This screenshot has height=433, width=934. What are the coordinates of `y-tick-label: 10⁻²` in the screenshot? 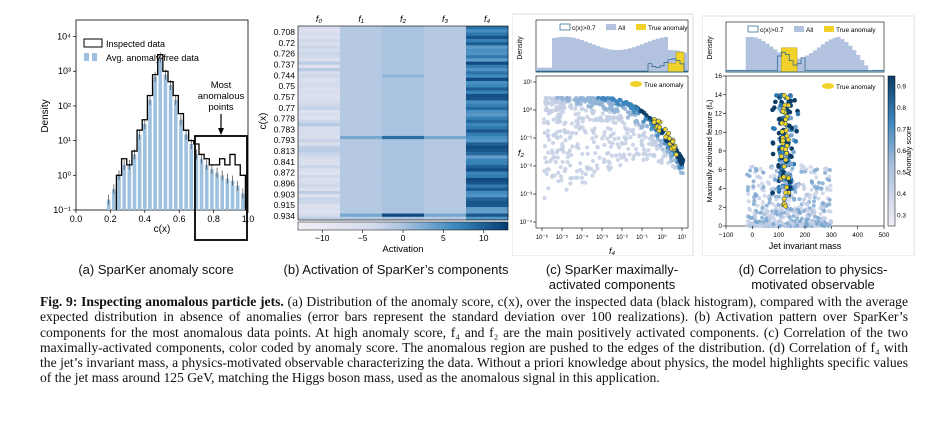 It's located at (526, 167).